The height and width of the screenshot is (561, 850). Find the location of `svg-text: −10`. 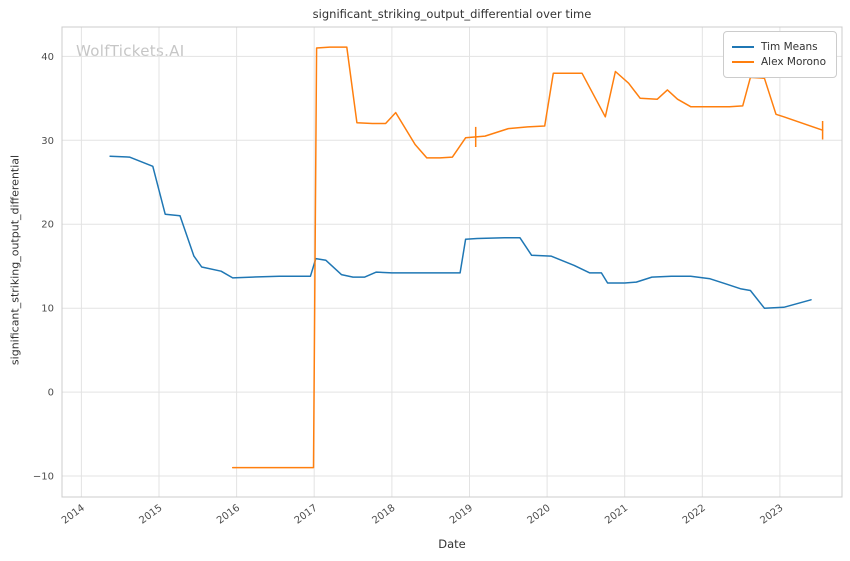

svg-text: −10 is located at coordinates (43, 477).